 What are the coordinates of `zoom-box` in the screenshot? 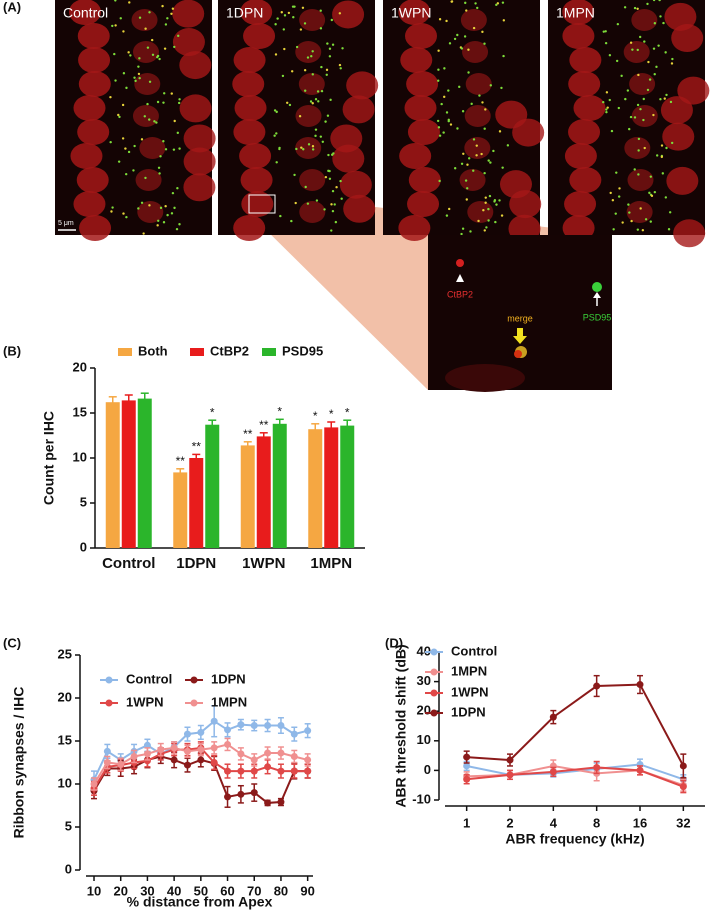 It's located at (262, 204).